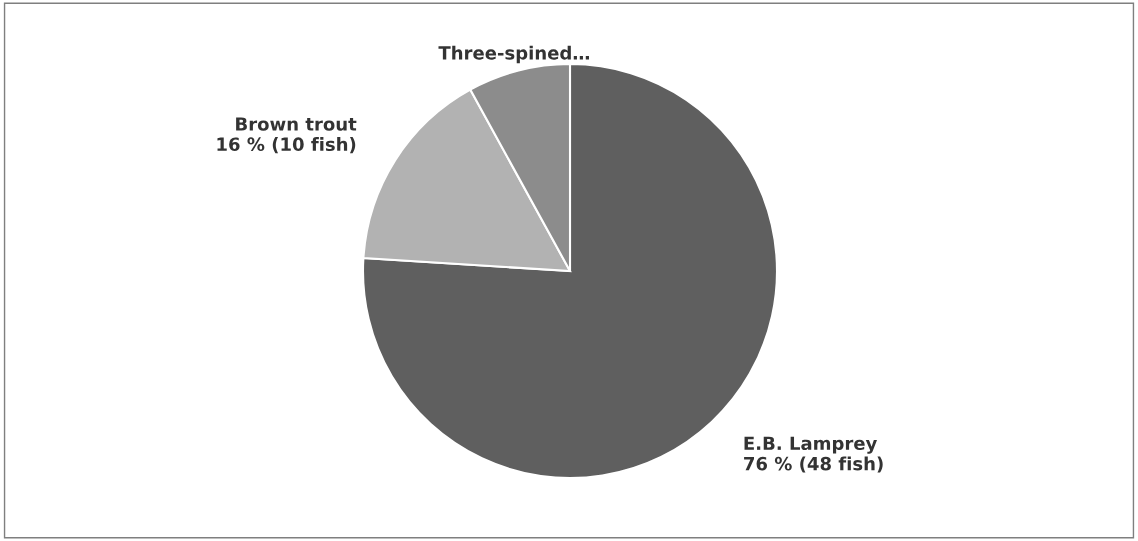 The height and width of the screenshot is (541, 1138). What do you see at coordinates (813, 464) in the screenshot?
I see `data-label: 76 % (48 fish)` at bounding box center [813, 464].